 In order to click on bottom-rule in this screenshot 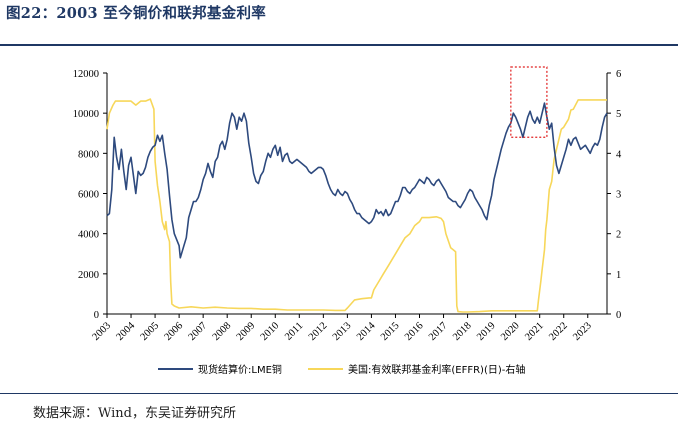, I will do `click(339, 393)`.